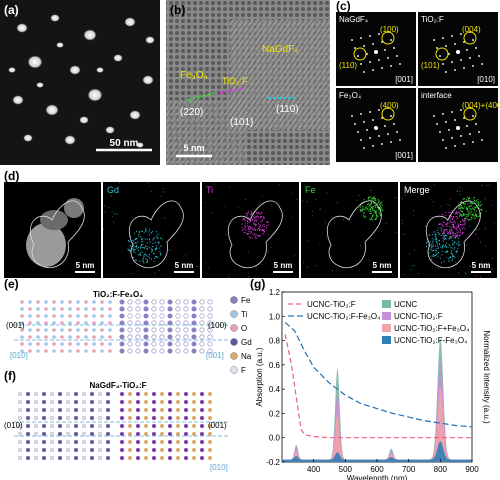  Describe the element at coordinates (259, 376) in the screenshot. I see `y-axis-label: Absorption (a.u.)` at that location.